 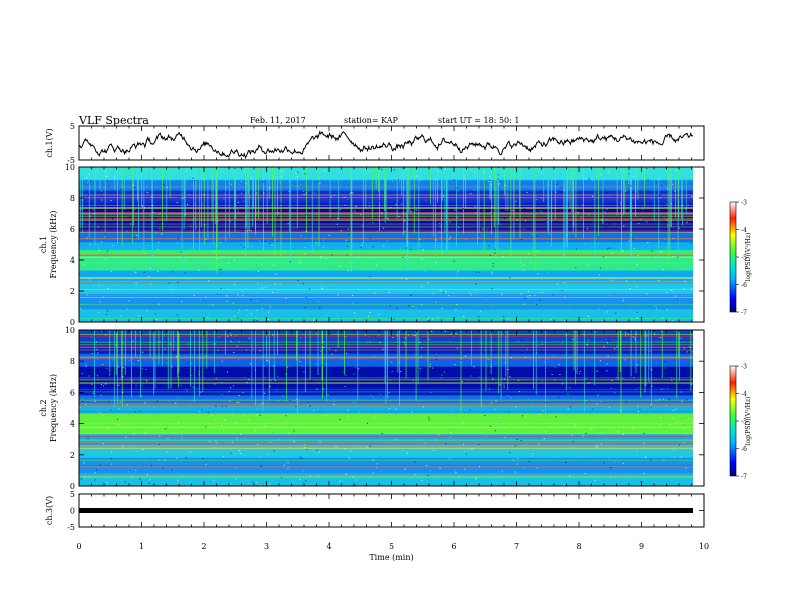 What do you see at coordinates (733, 421) in the screenshot?
I see `colorbar` at bounding box center [733, 421].